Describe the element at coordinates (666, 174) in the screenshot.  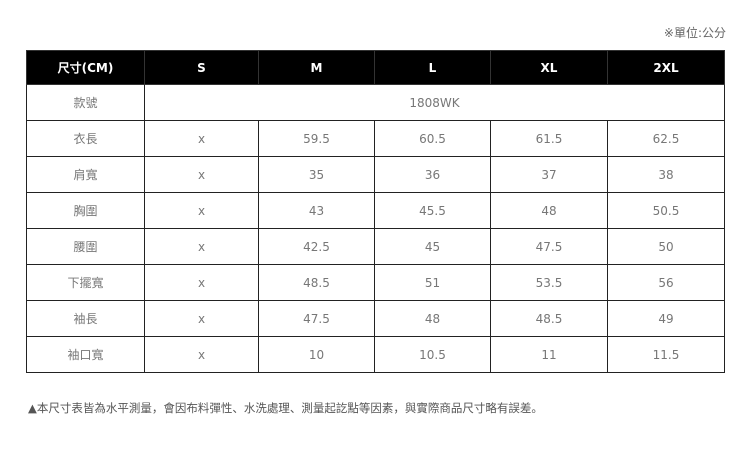
I see `table-cell: 38` at that location.